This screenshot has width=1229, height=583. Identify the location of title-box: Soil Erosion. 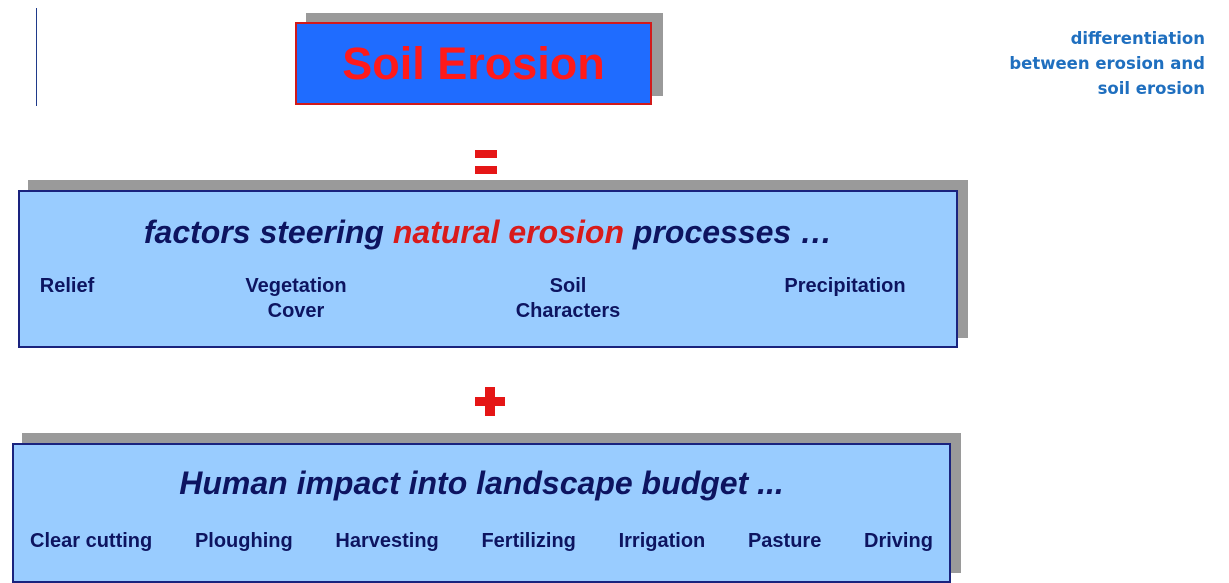
(473, 63).